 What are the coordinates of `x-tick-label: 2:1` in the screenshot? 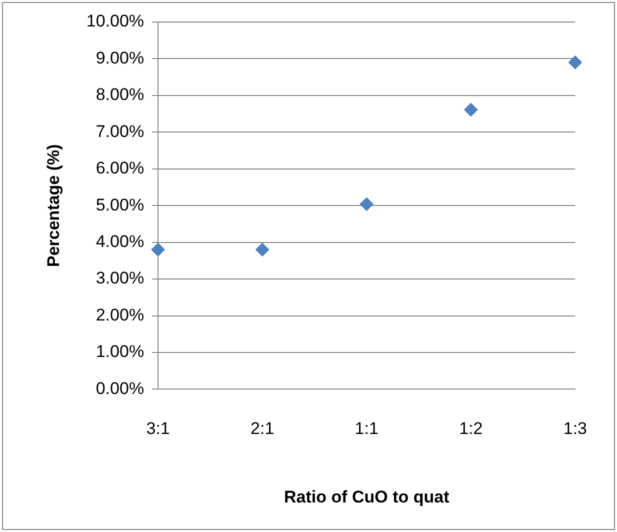 It's located at (262, 428).